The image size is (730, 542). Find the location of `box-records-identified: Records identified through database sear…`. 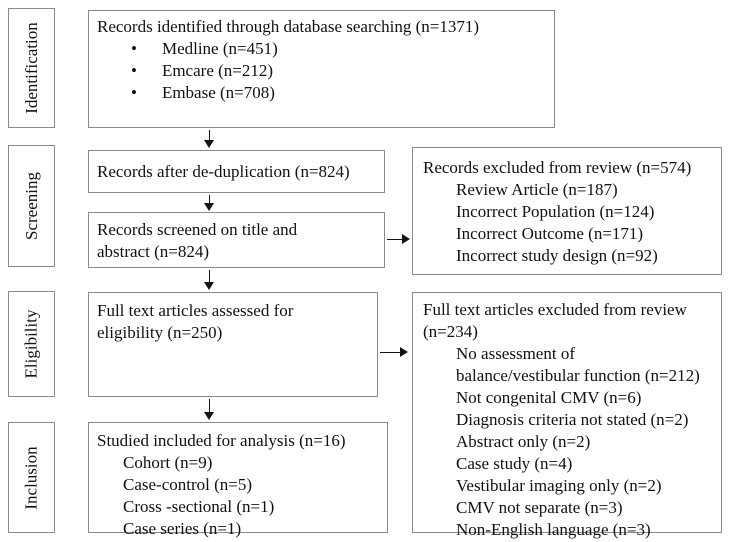

box-records-identified: Records identified through database sear… is located at coordinates (321, 69).